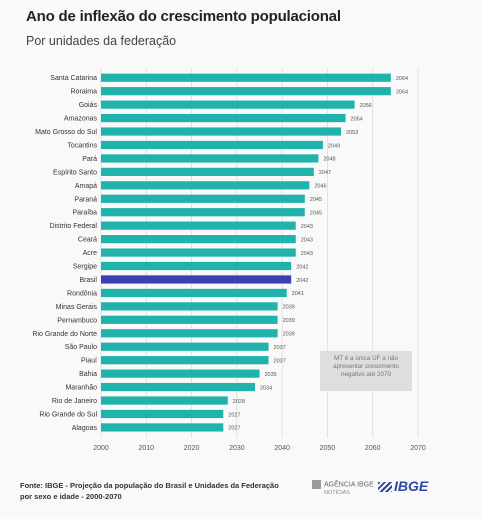 The image size is (481, 519). What do you see at coordinates (329, 160) in the screenshot?
I see `value-label: 2048` at bounding box center [329, 160].